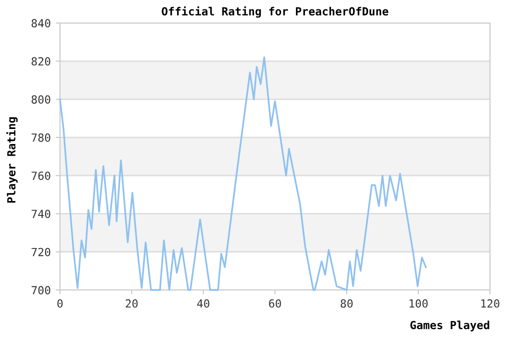 The height and width of the screenshot is (340, 510). Describe the element at coordinates (275, 303) in the screenshot. I see `x-tick-label: 60` at that location.